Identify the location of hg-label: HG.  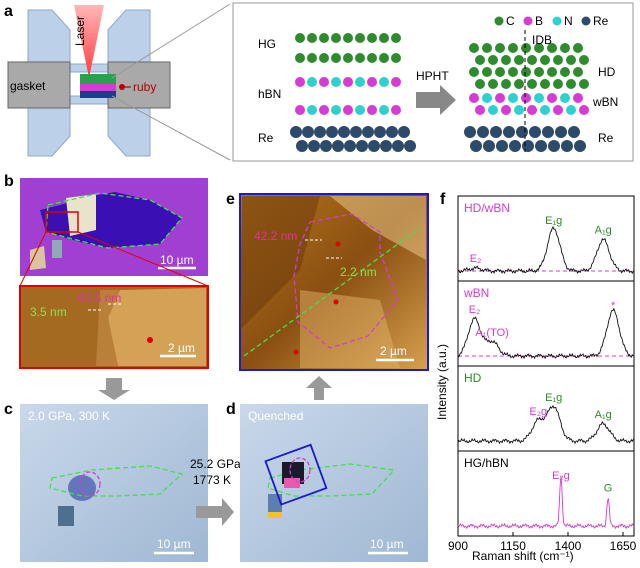
(267, 44).